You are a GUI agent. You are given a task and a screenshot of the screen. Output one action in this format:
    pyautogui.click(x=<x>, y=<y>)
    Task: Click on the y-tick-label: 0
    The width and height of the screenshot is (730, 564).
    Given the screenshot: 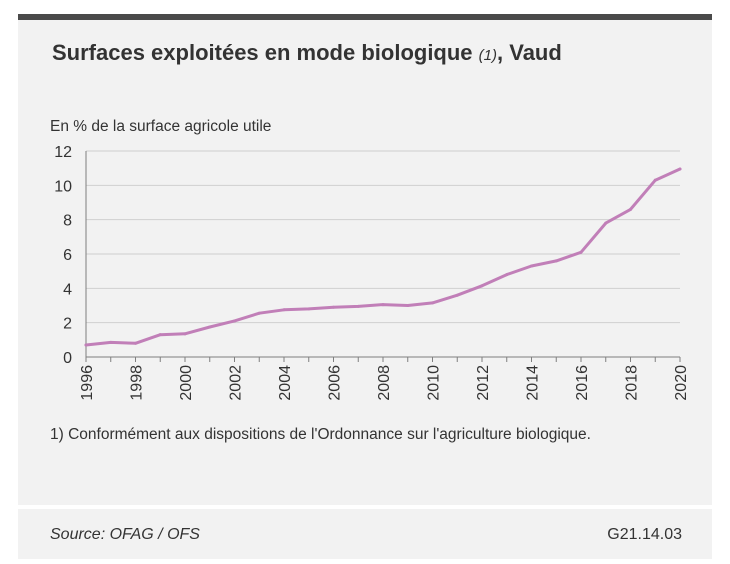 What is the action you would take?
    pyautogui.click(x=67, y=358)
    